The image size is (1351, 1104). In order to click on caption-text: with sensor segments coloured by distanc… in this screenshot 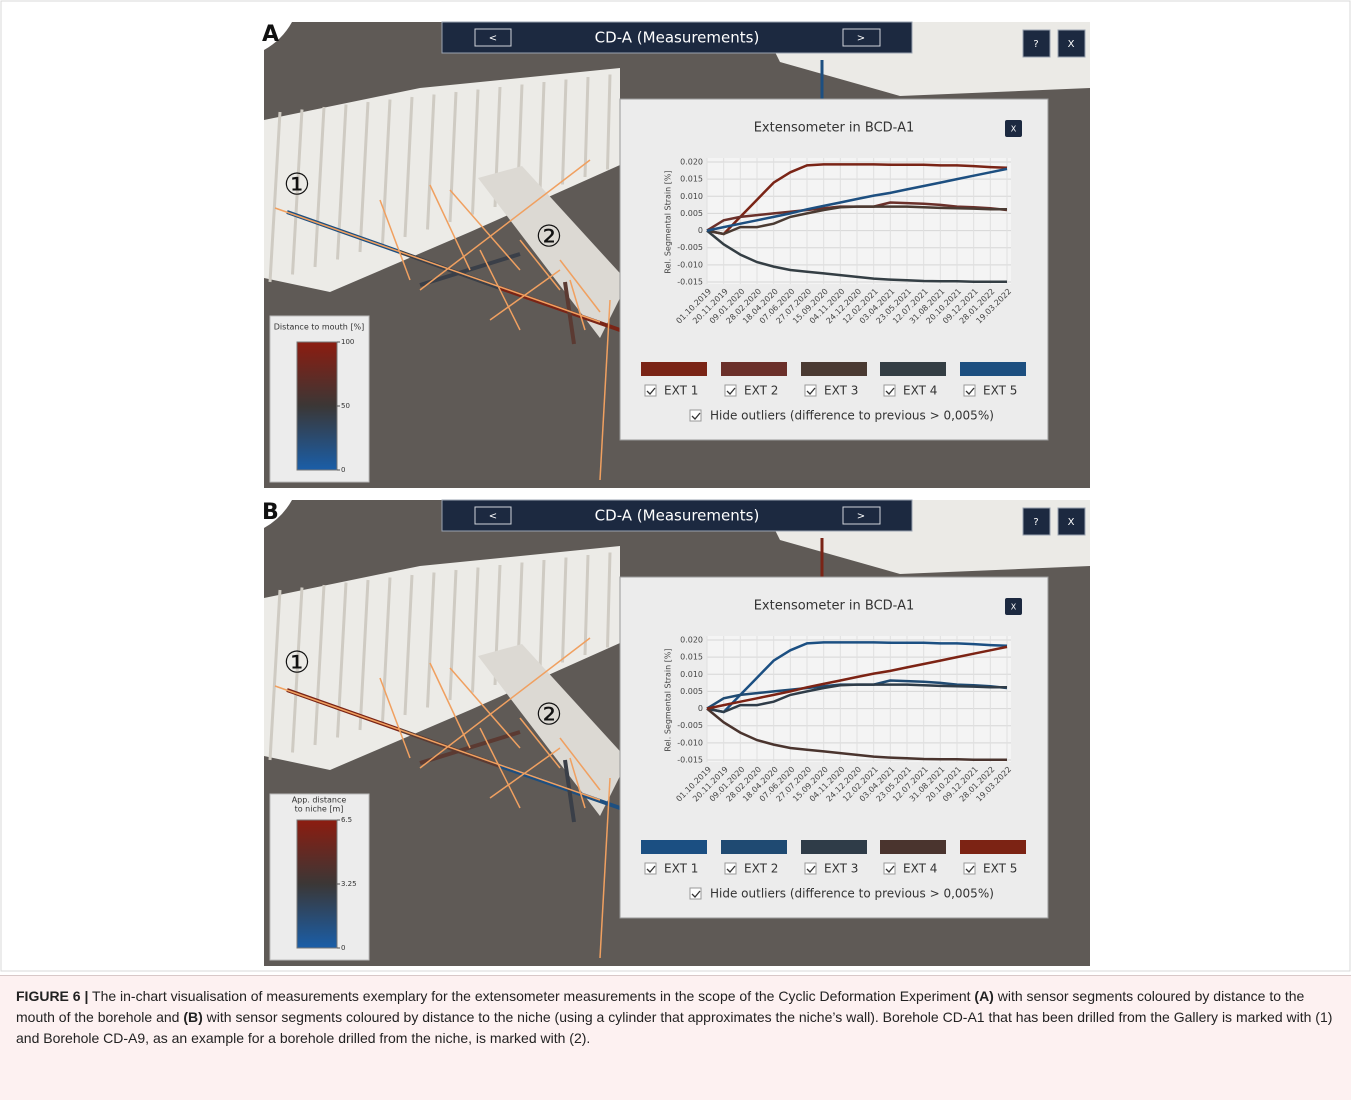, I will do `click(674, 1027)`.